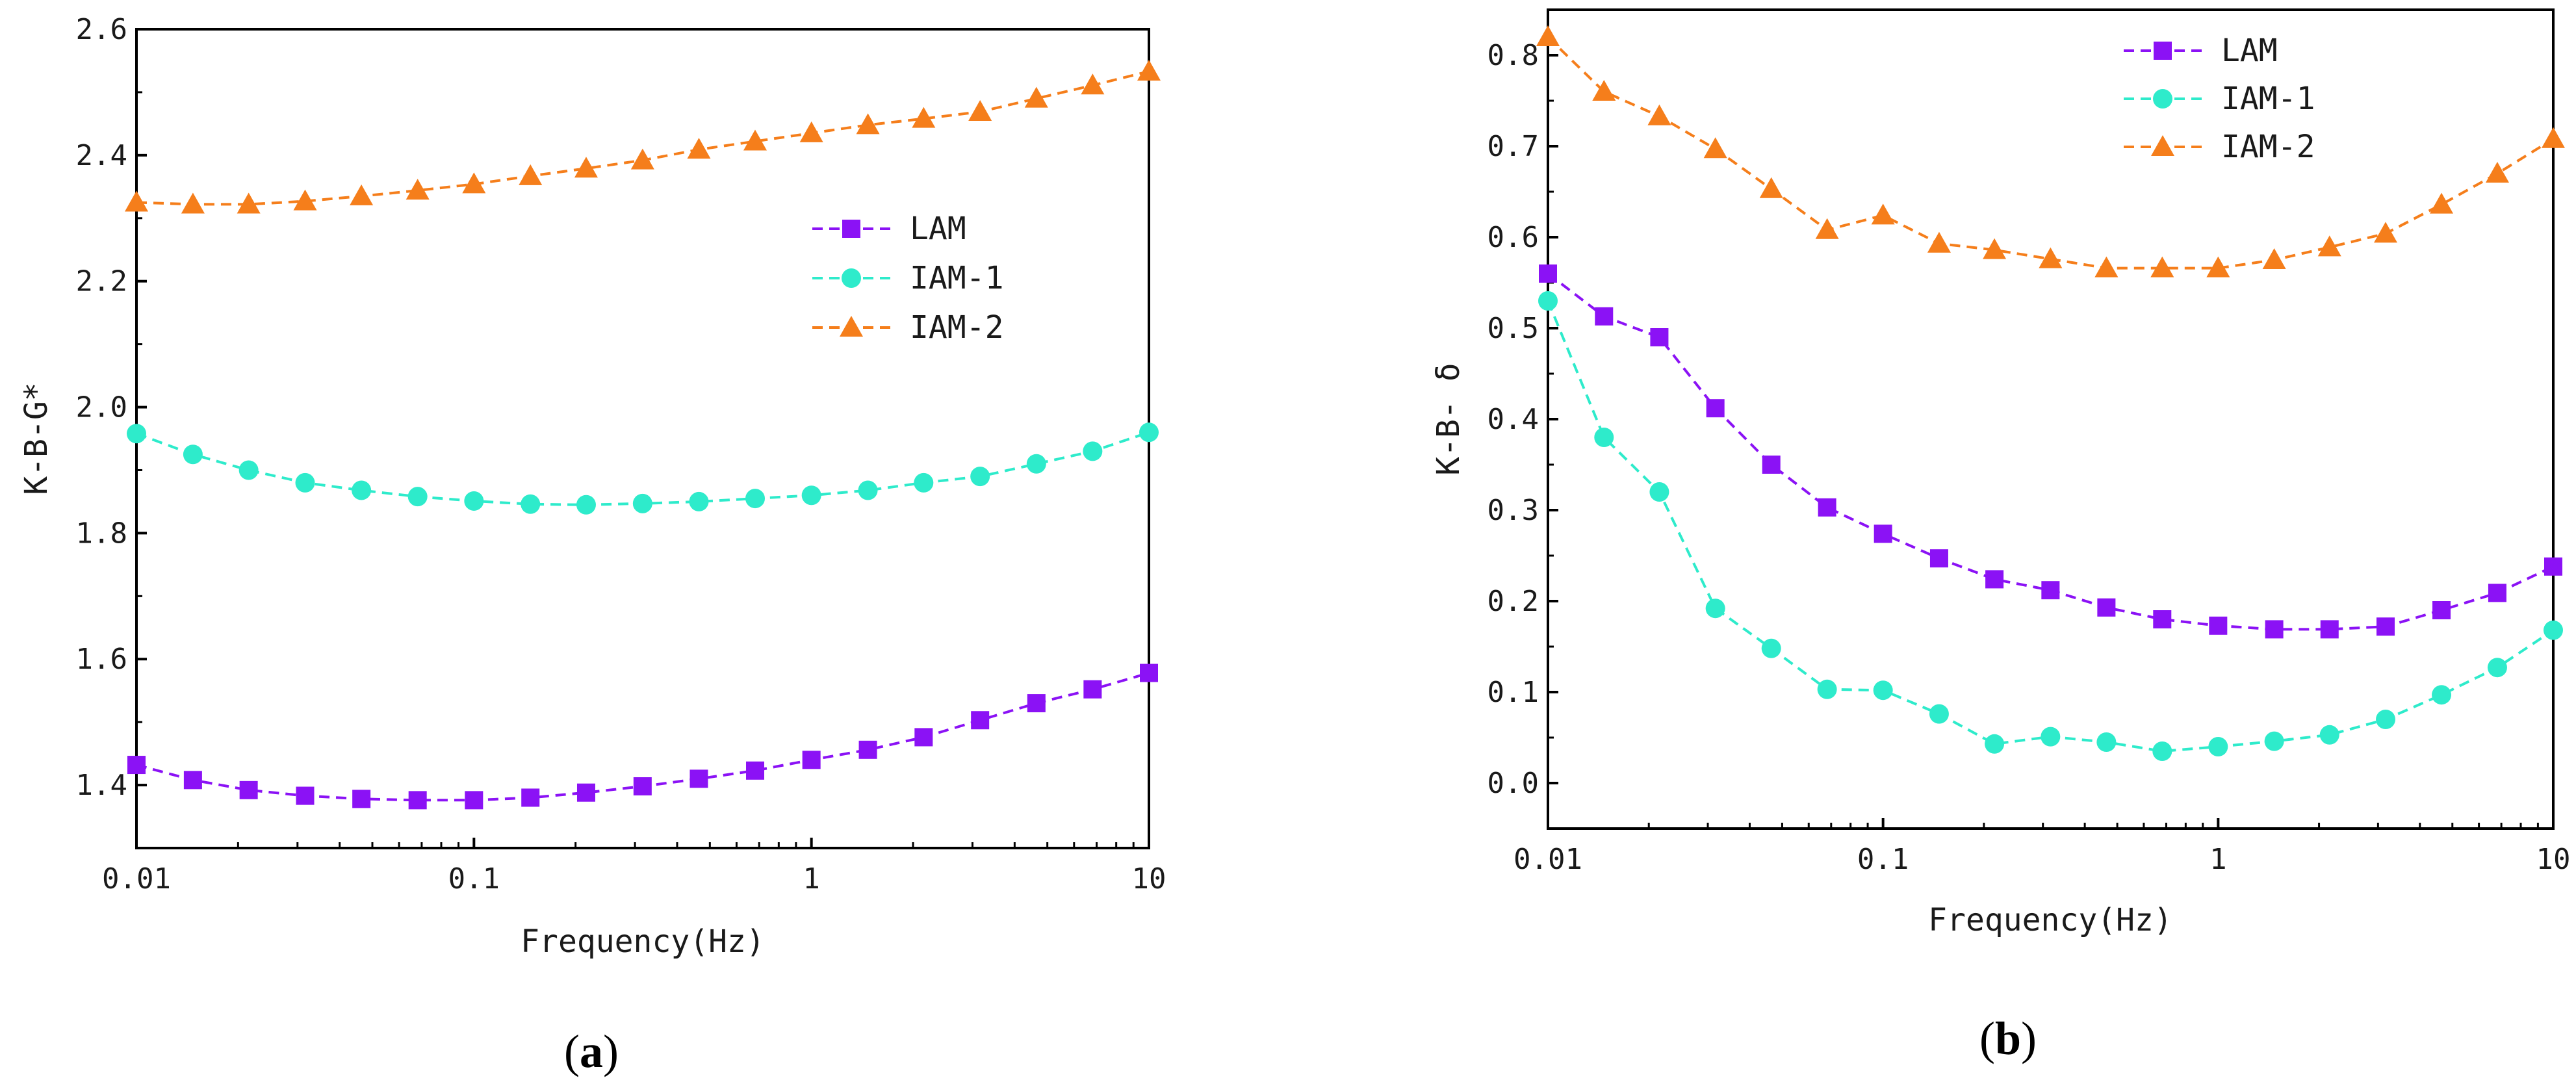  What do you see at coordinates (957, 327) in the screenshot?
I see `panel-a-legend-label-iam-2: IAM-2` at bounding box center [957, 327].